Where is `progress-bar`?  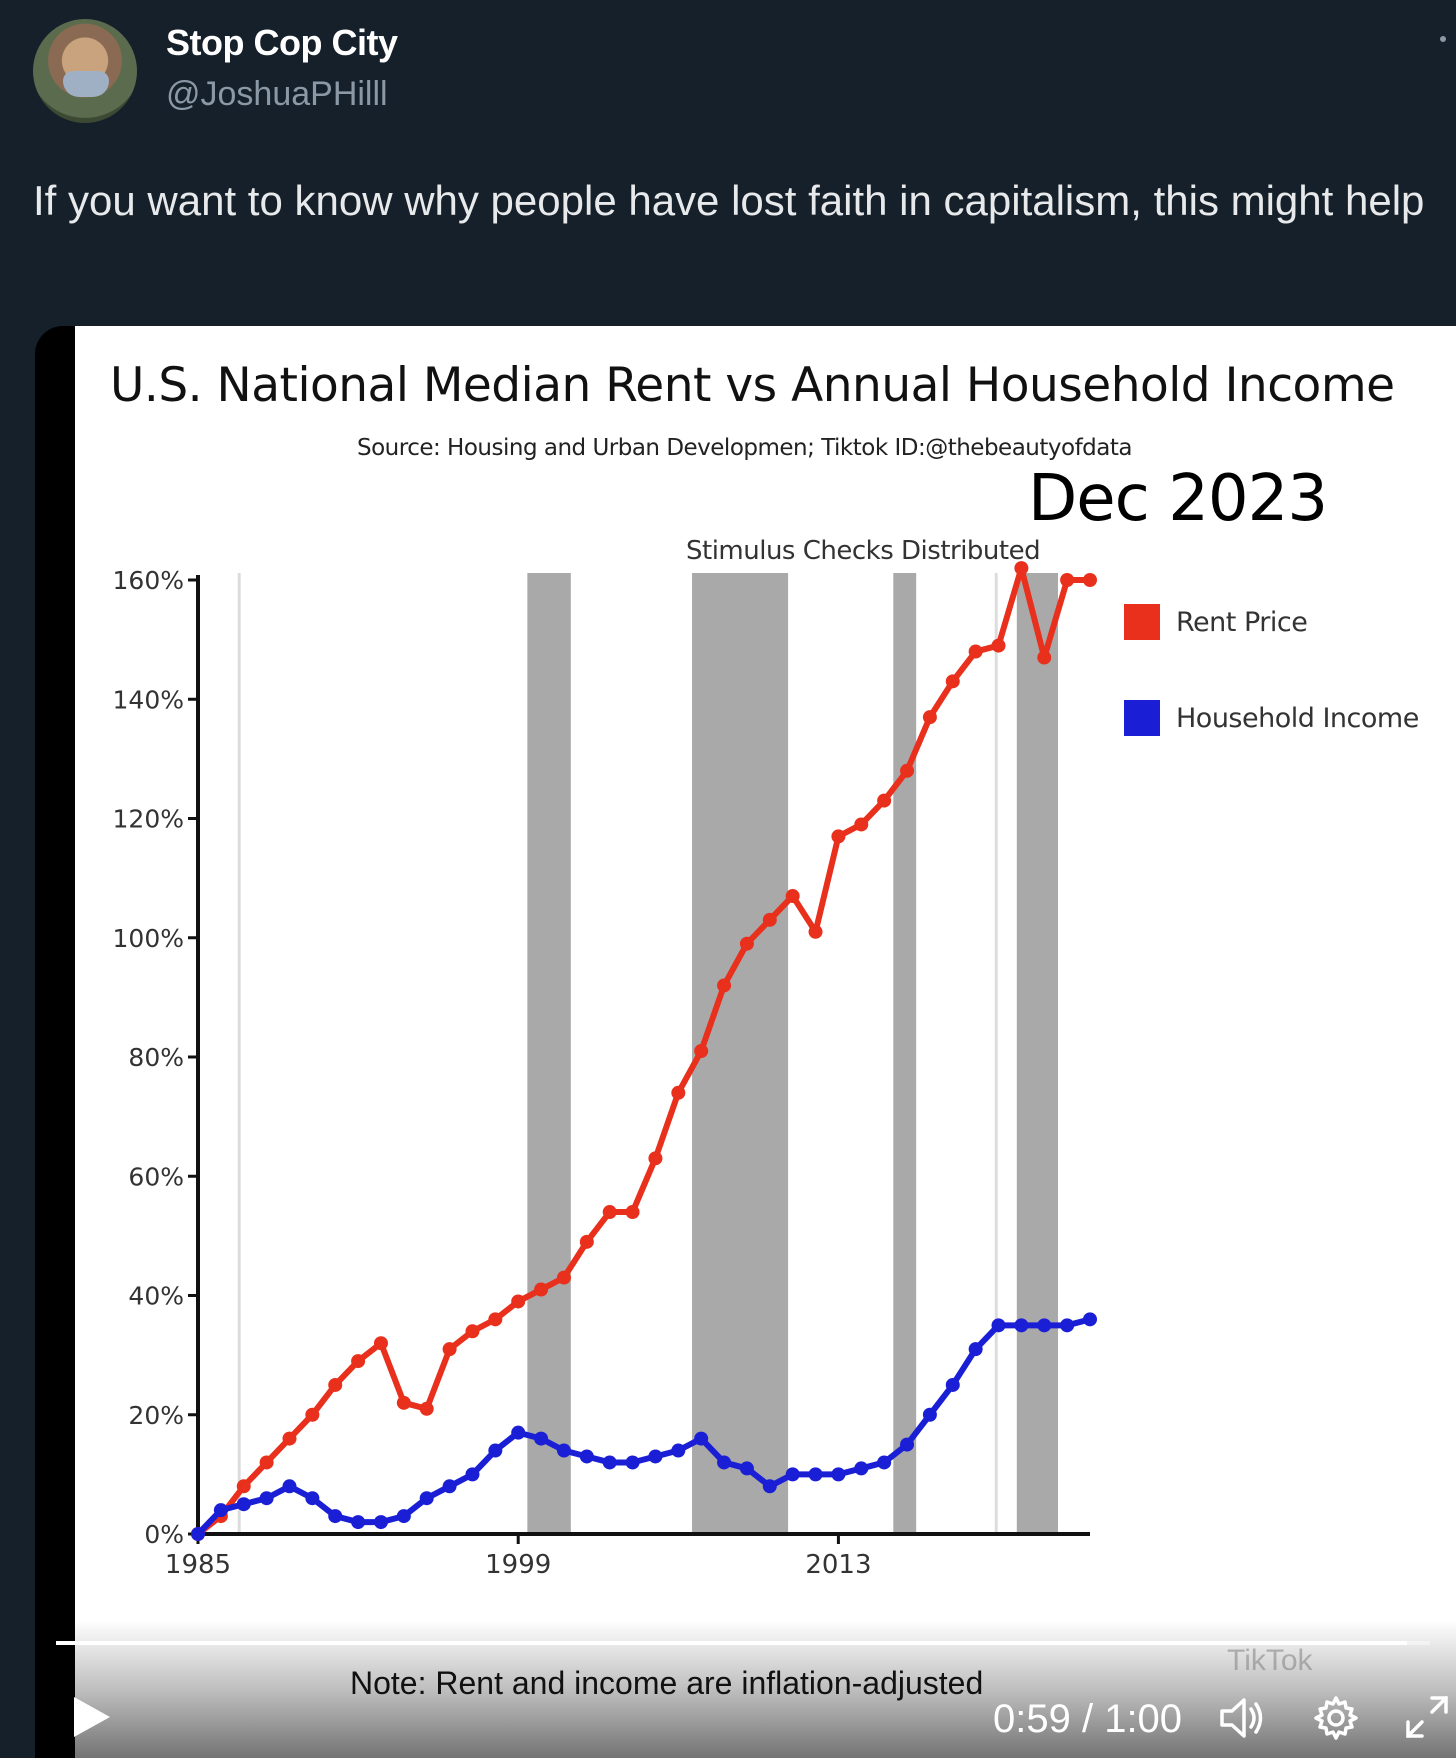
progress-bar is located at coordinates (743, 1643).